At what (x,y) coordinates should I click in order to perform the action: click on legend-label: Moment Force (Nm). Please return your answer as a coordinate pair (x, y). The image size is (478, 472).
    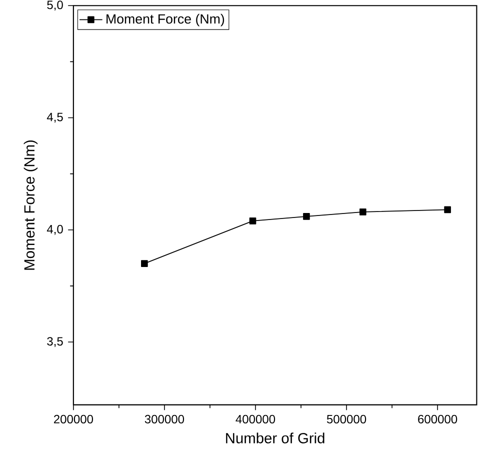
    Looking at the image, I should click on (165, 20).